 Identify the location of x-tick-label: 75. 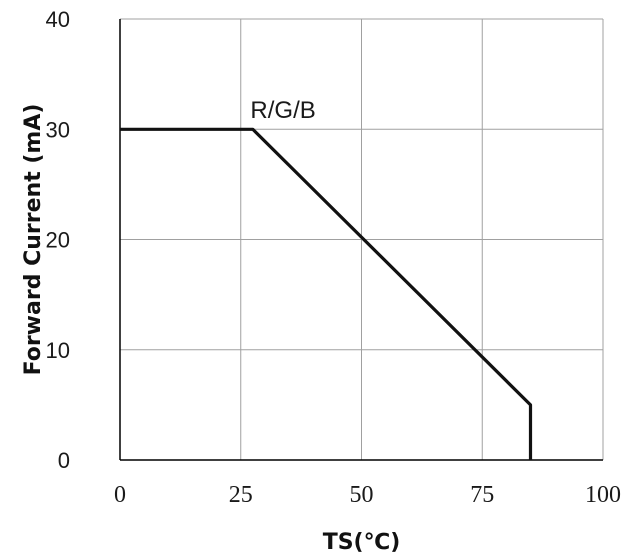
(482, 495).